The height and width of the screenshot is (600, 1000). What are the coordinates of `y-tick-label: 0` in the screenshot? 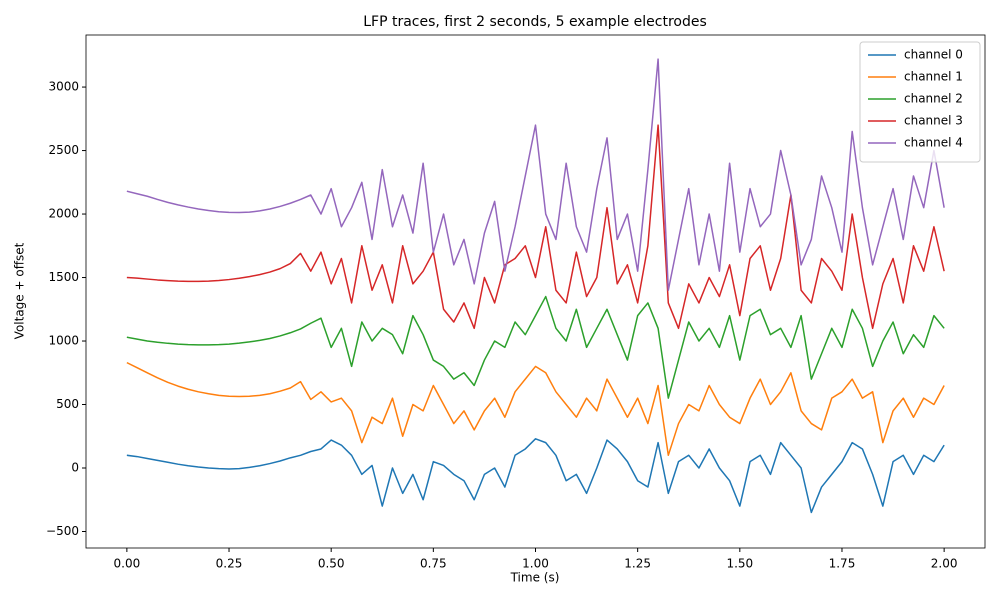 It's located at (75, 468).